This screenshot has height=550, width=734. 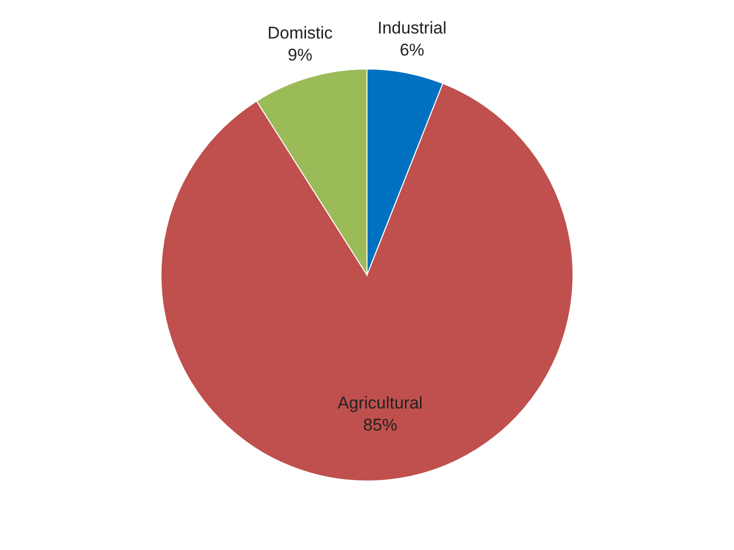 I want to click on data-label: 9%, so click(x=300, y=55).